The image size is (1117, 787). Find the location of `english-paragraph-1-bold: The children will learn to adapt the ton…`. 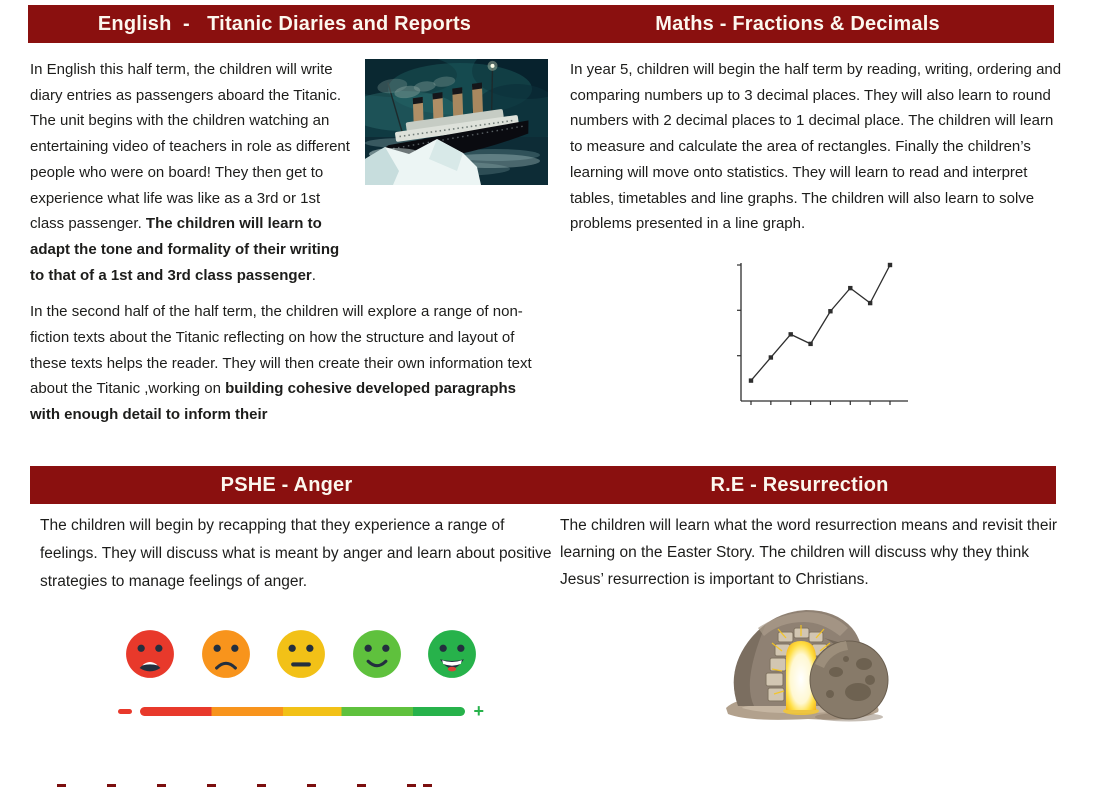

english-paragraph-1-bold: The children will learn to adapt the ton… is located at coordinates (185, 249).